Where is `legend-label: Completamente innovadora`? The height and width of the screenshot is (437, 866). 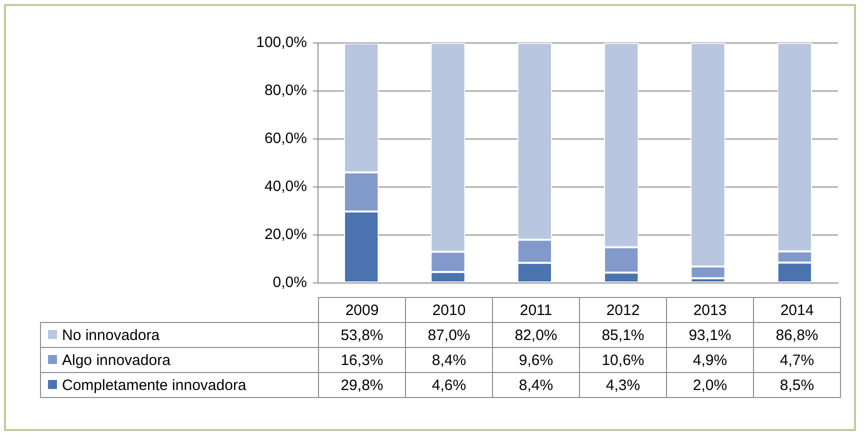 legend-label: Completamente innovadora is located at coordinates (179, 385).